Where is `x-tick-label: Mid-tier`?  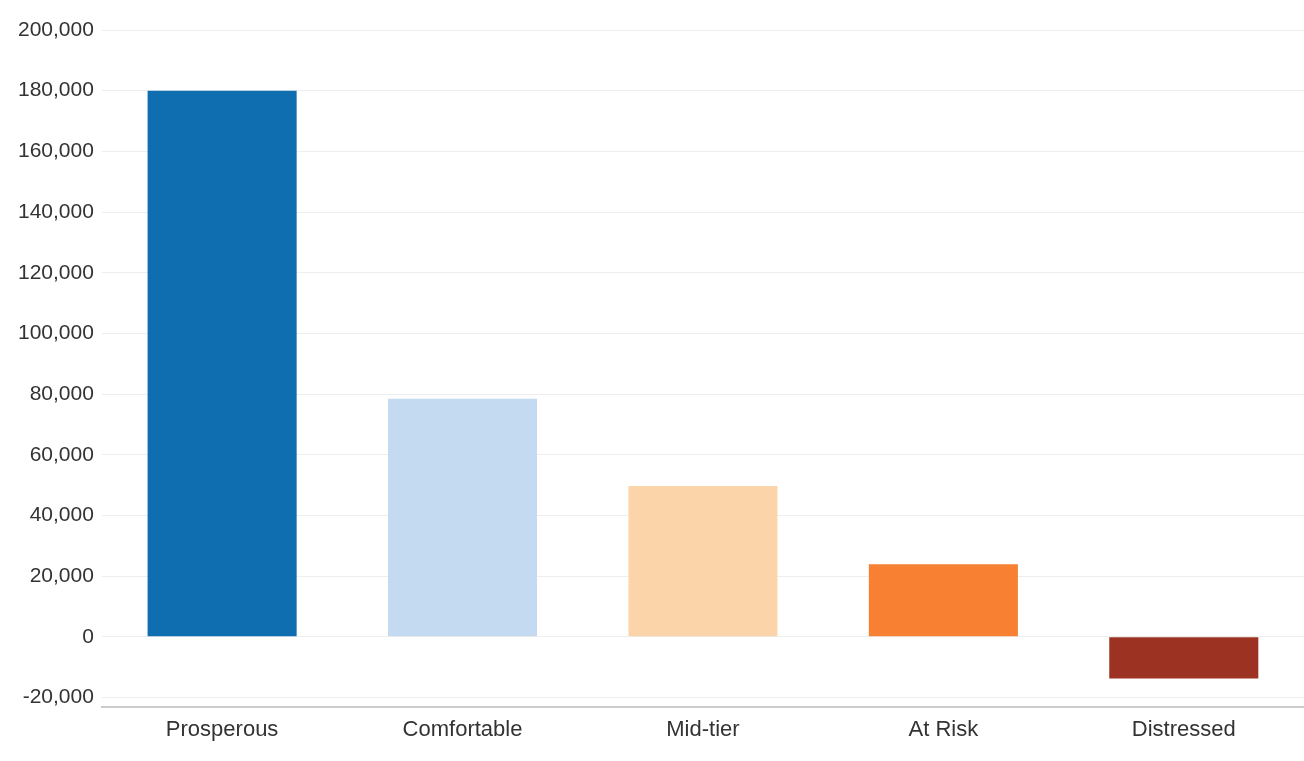 x-tick-label: Mid-tier is located at coordinates (703, 728).